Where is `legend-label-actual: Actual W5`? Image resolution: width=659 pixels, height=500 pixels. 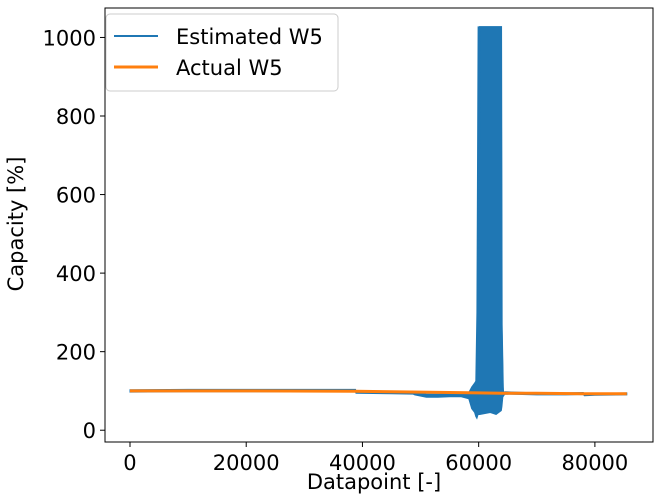 legend-label-actual: Actual W5 is located at coordinates (229, 68).